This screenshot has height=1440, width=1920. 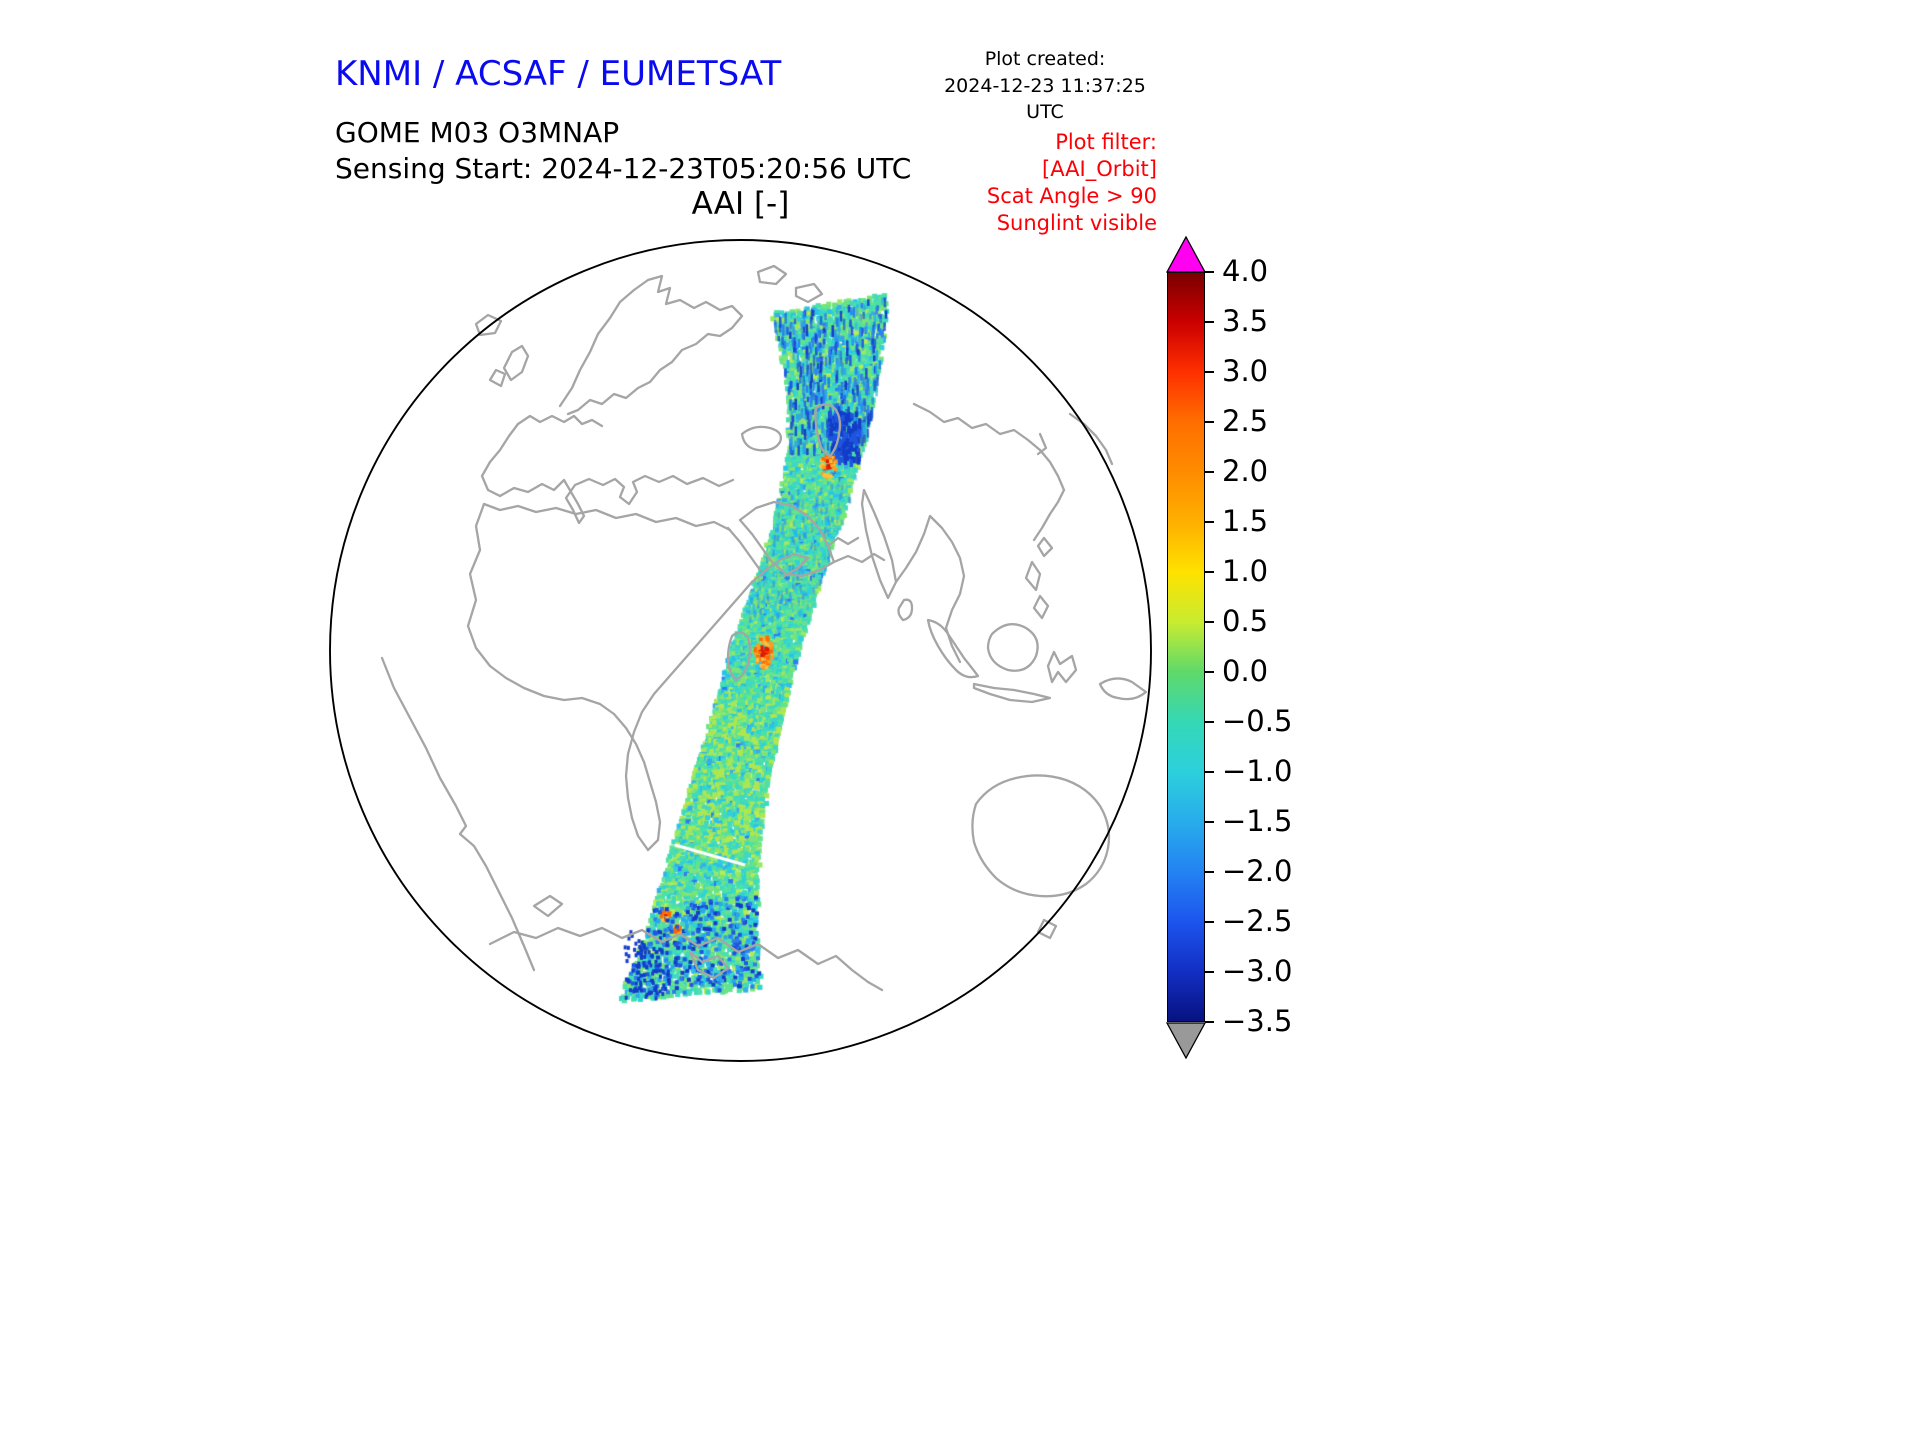 I want to click on colorbar-tick-label: −2.5, so click(x=1257, y=920).